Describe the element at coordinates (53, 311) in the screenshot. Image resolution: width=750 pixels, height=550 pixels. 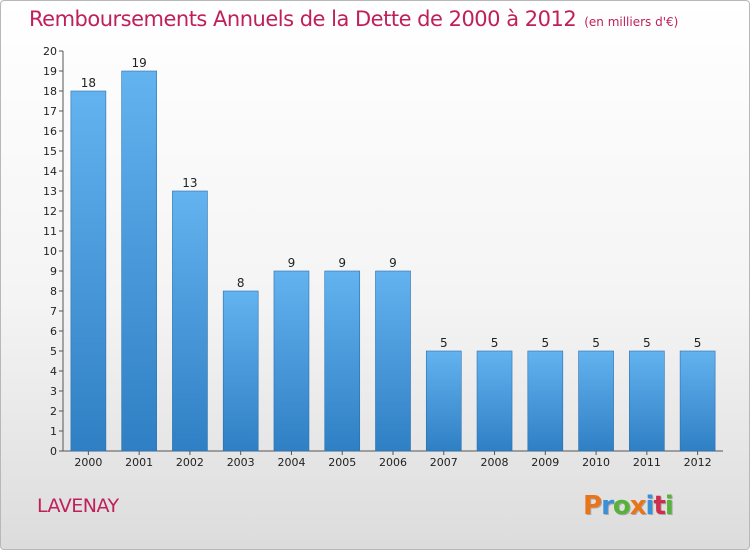
I see `y-tick-label: 7` at that location.